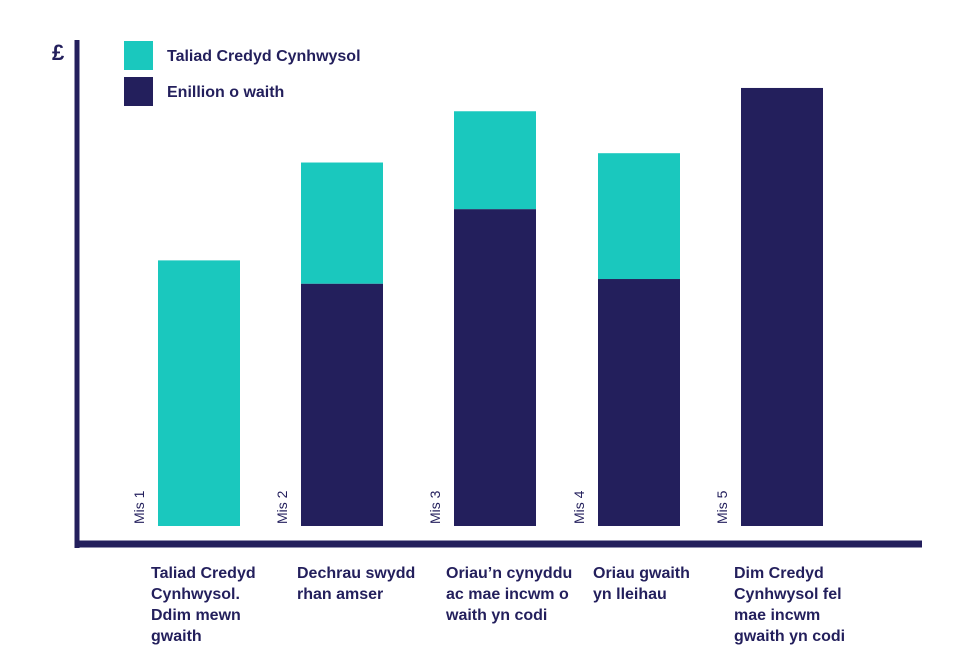  What do you see at coordinates (579, 507) in the screenshot?
I see `month-label: Mis 4` at bounding box center [579, 507].